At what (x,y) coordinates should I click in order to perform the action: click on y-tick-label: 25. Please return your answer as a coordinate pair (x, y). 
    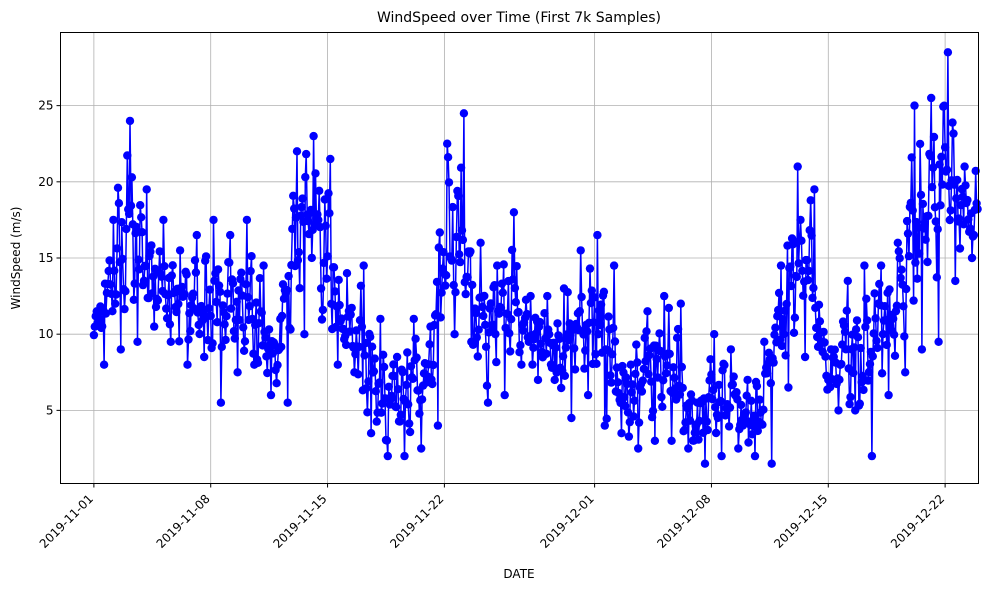
    Looking at the image, I should click on (45, 106).